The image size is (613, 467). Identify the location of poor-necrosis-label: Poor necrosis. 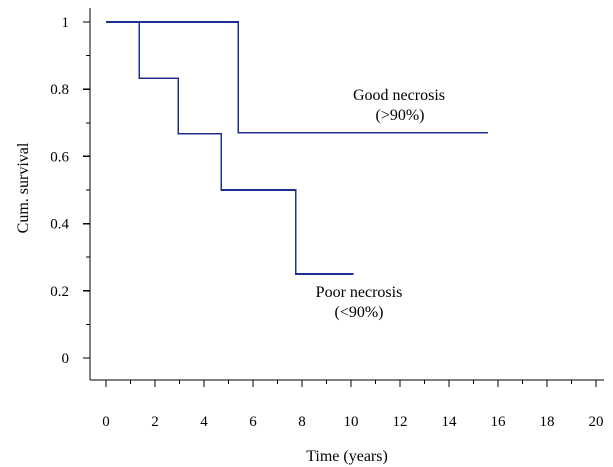
(359, 292).